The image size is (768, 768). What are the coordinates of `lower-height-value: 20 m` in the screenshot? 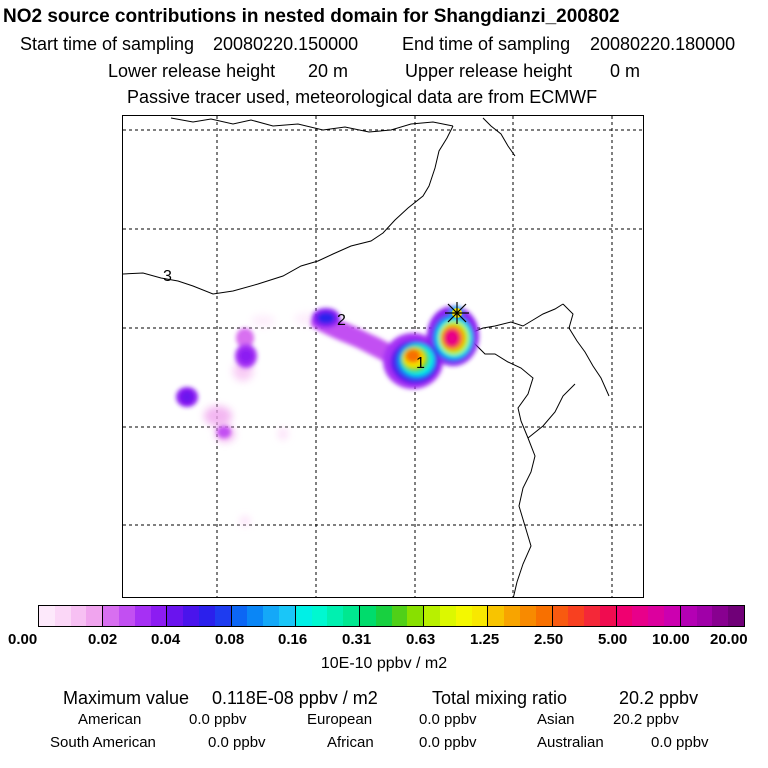 It's located at (328, 71).